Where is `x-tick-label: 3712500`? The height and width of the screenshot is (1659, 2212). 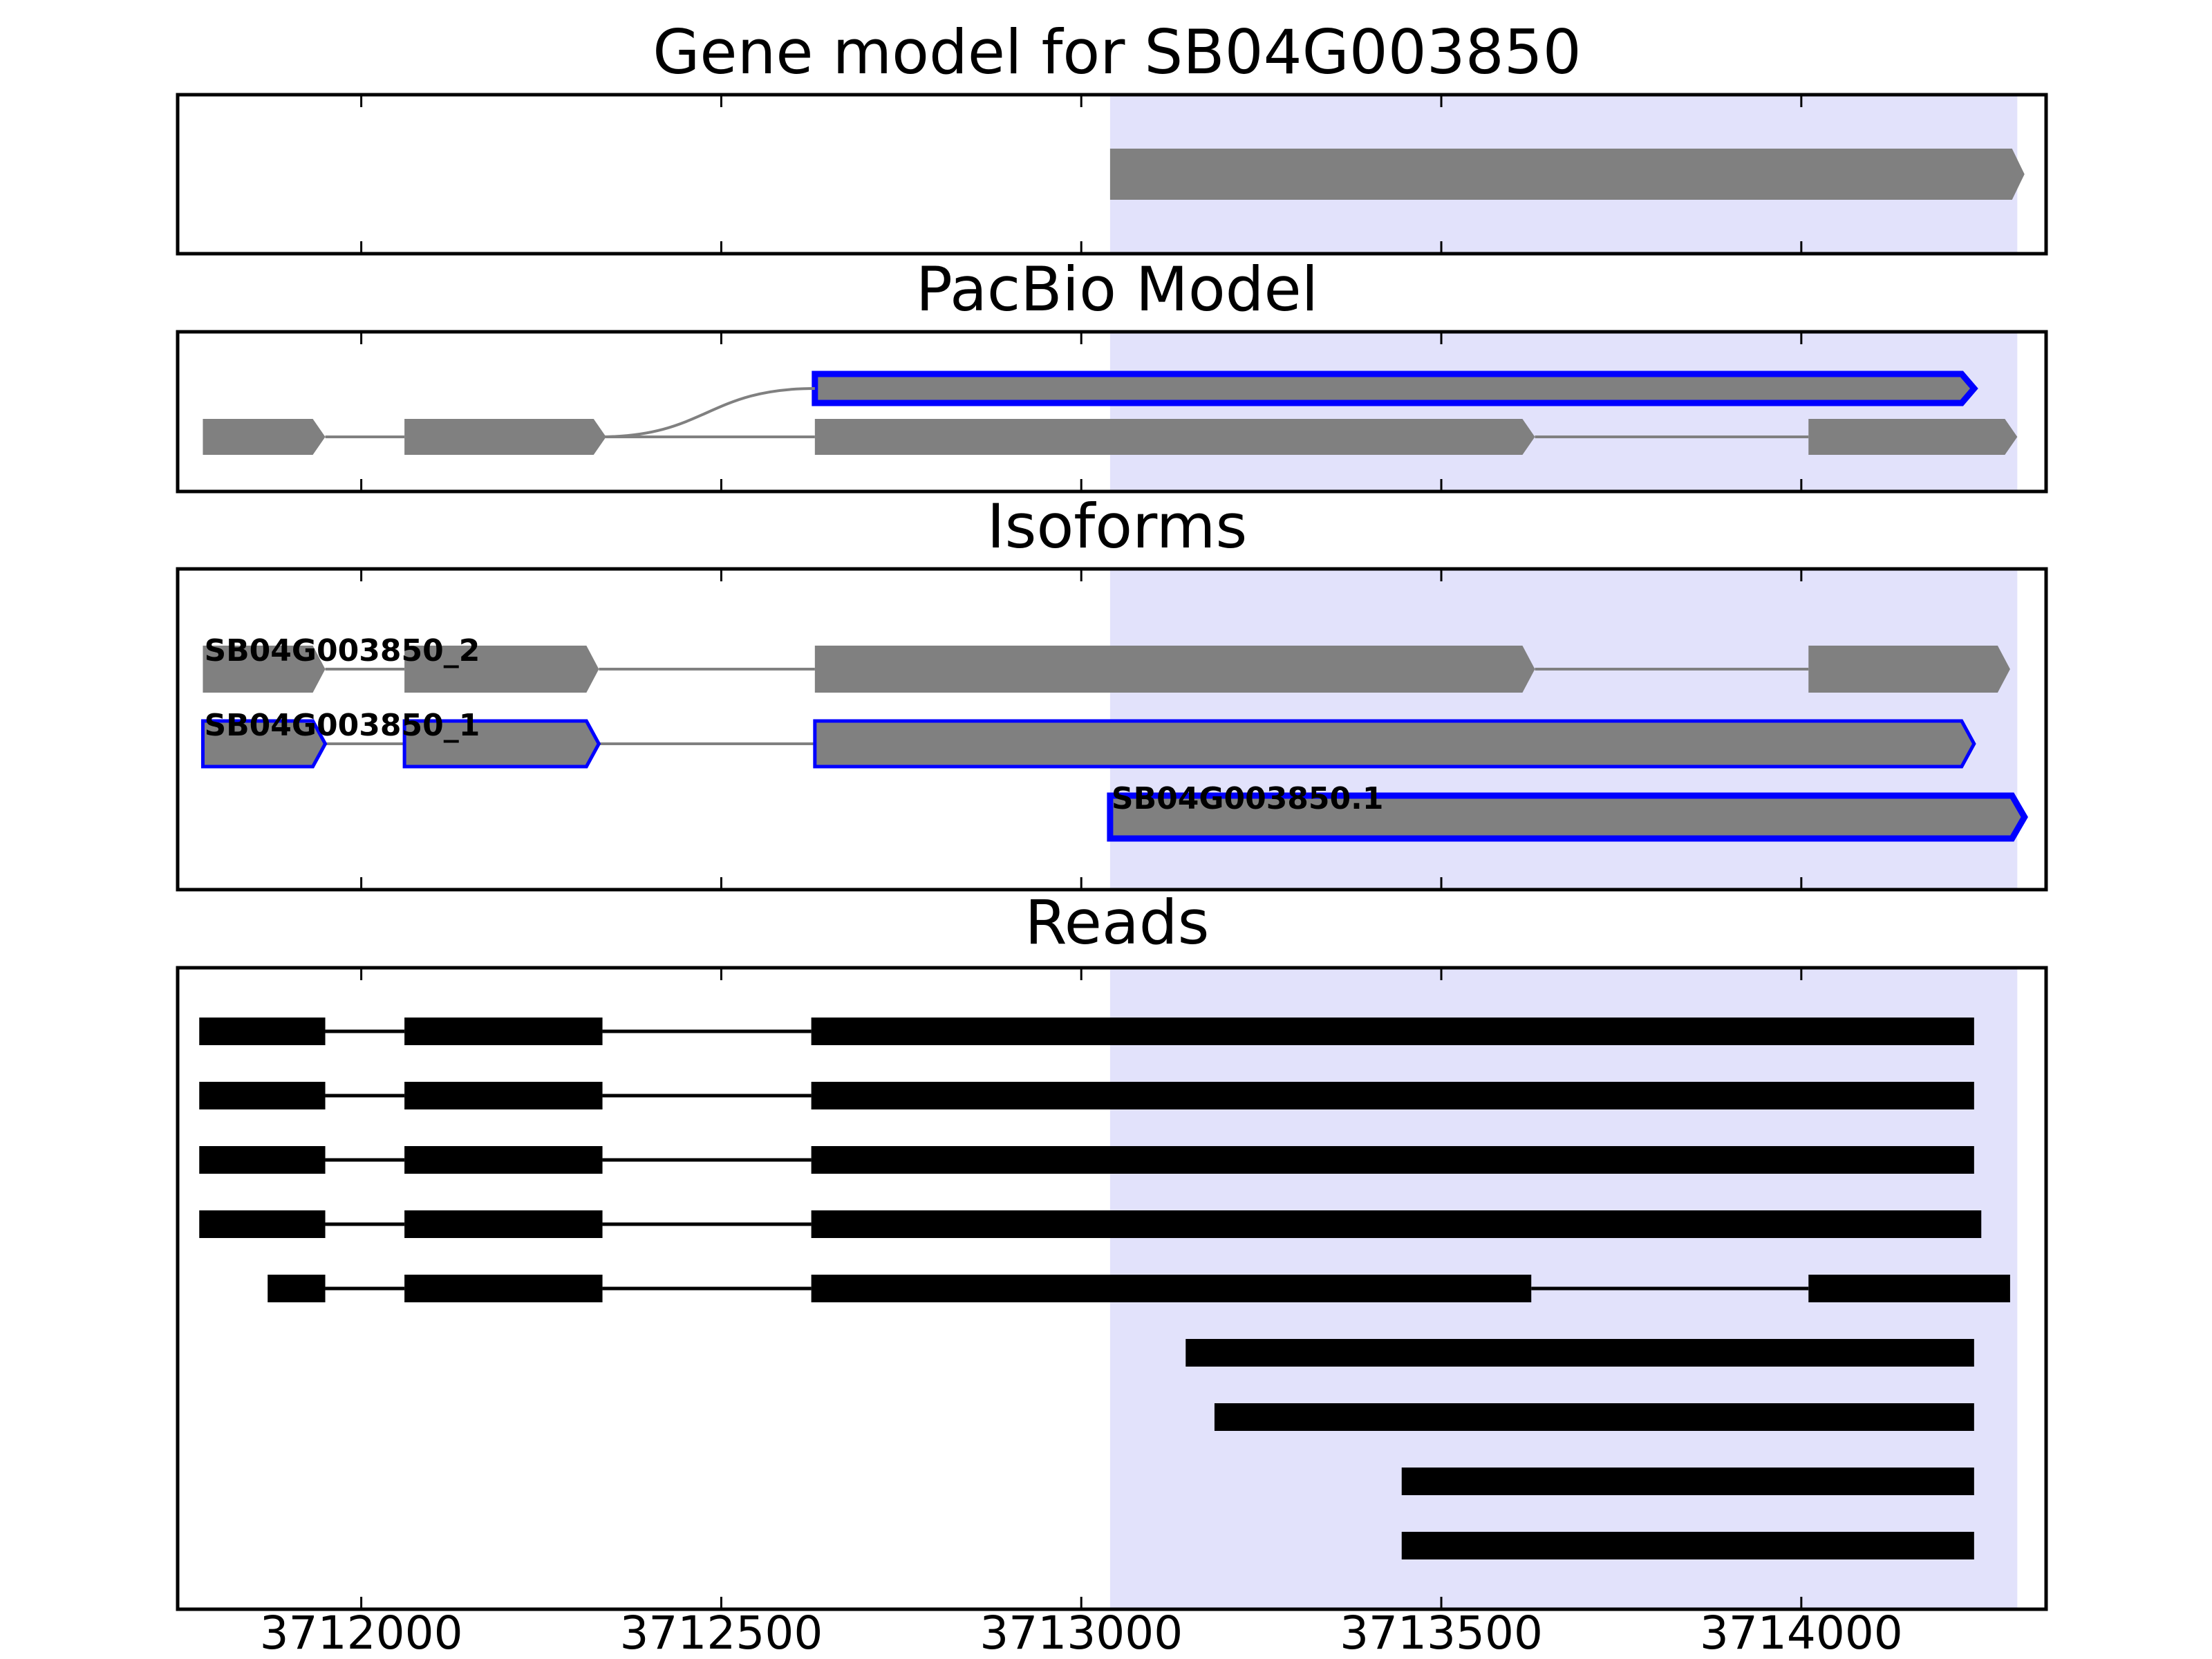
x-tick-label: 3712500 is located at coordinates (721, 1633).